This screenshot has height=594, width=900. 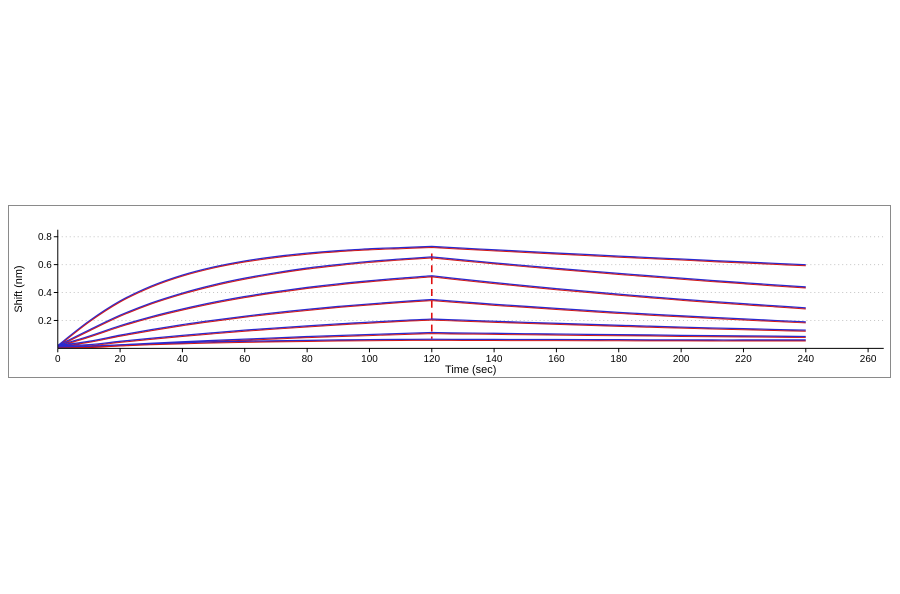 I want to click on trace-6-data-curve, so click(x=431, y=339).